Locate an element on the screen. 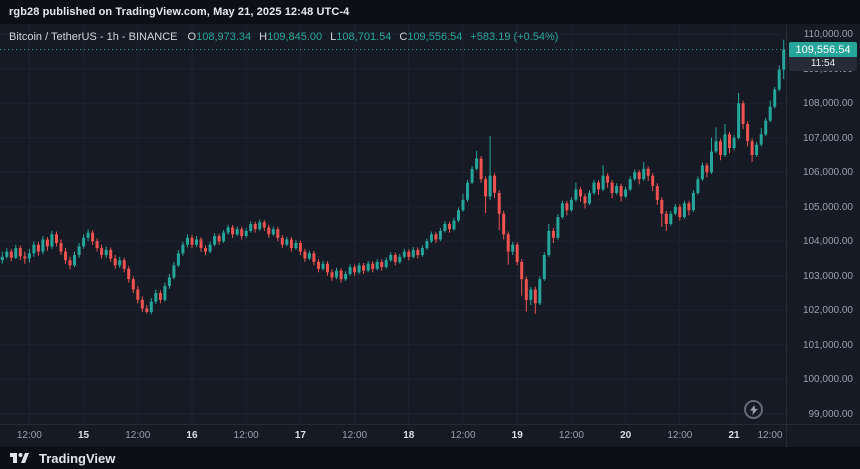 The height and width of the screenshot is (469, 860). time-tick-label: 17 is located at coordinates (300, 435).